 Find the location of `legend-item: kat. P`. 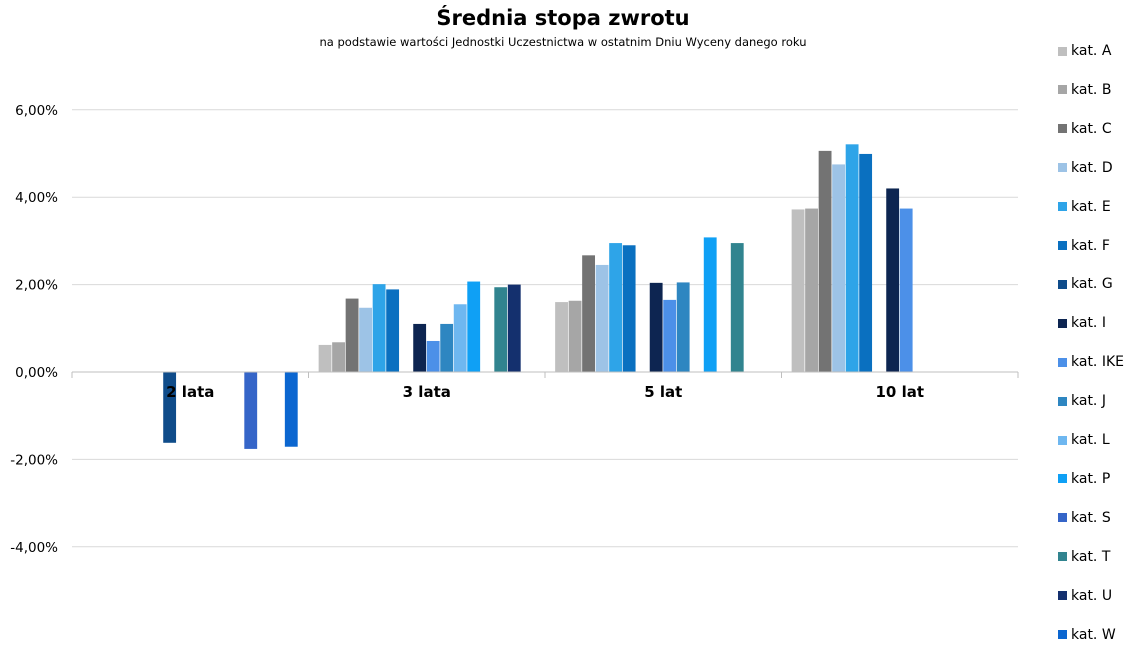

legend-item: kat. P is located at coordinates (1084, 479).